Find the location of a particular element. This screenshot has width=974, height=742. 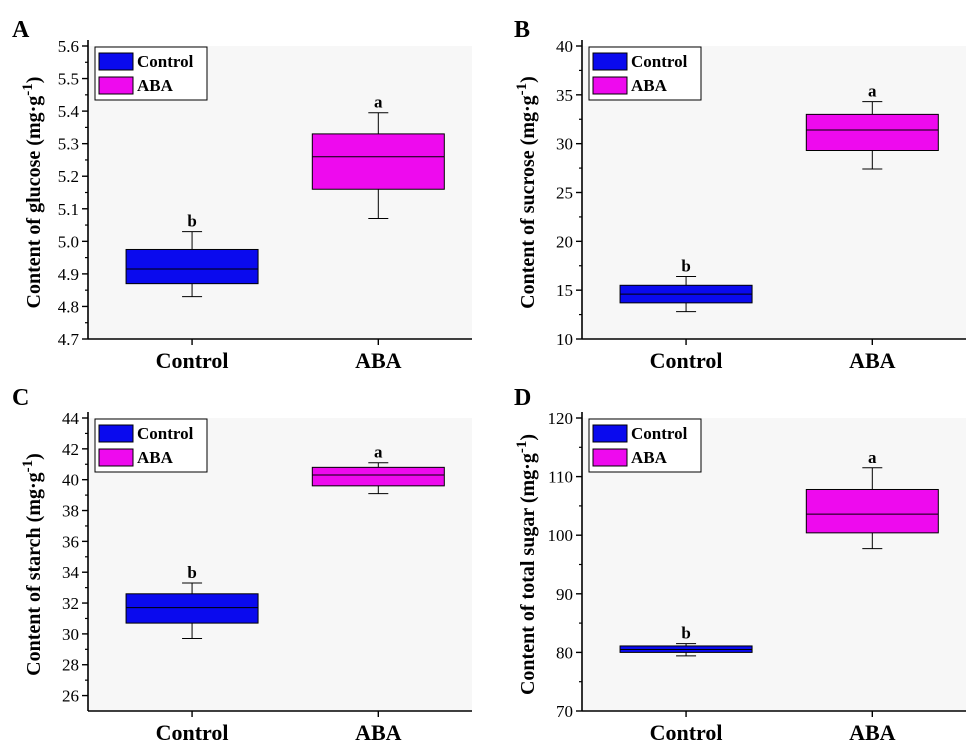

y-tick-label: 42 is located at coordinates (70, 449).